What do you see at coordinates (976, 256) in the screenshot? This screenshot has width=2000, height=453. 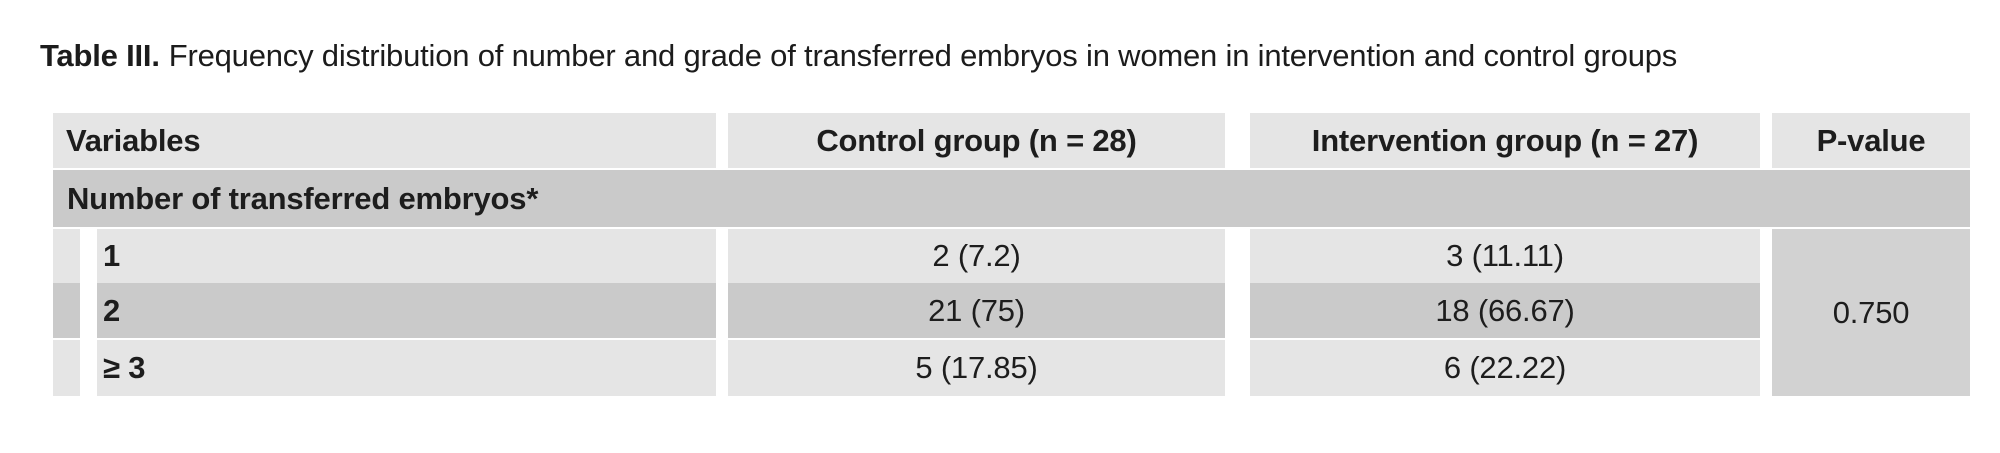 I see `control-value-cell: 2 (7.2)` at bounding box center [976, 256].